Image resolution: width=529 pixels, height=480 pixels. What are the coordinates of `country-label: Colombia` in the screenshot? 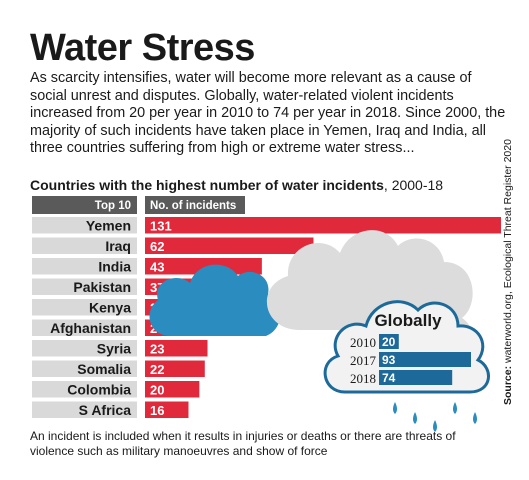 It's located at (99, 390).